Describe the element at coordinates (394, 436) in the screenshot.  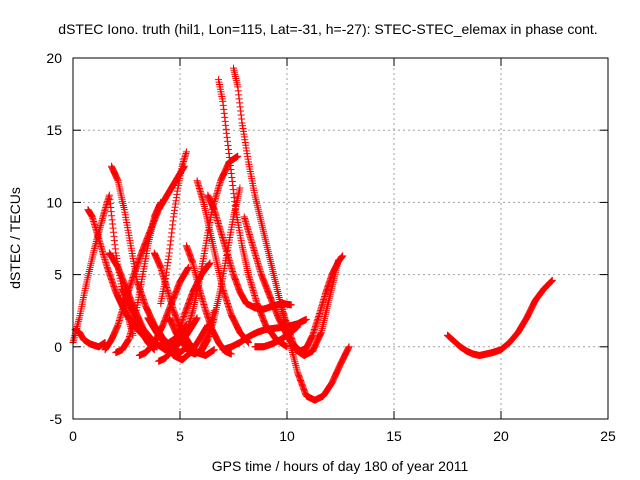
I see `x-tick-label: 15` at that location.